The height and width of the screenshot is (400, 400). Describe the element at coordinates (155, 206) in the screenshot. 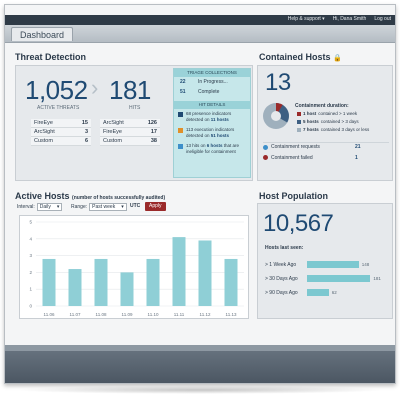

I see `apply-button: Apply` at that location.